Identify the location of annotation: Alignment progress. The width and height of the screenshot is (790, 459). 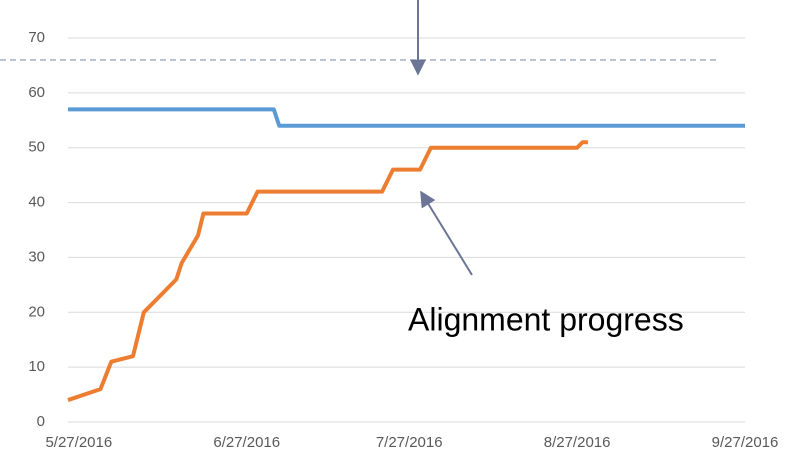
(546, 319).